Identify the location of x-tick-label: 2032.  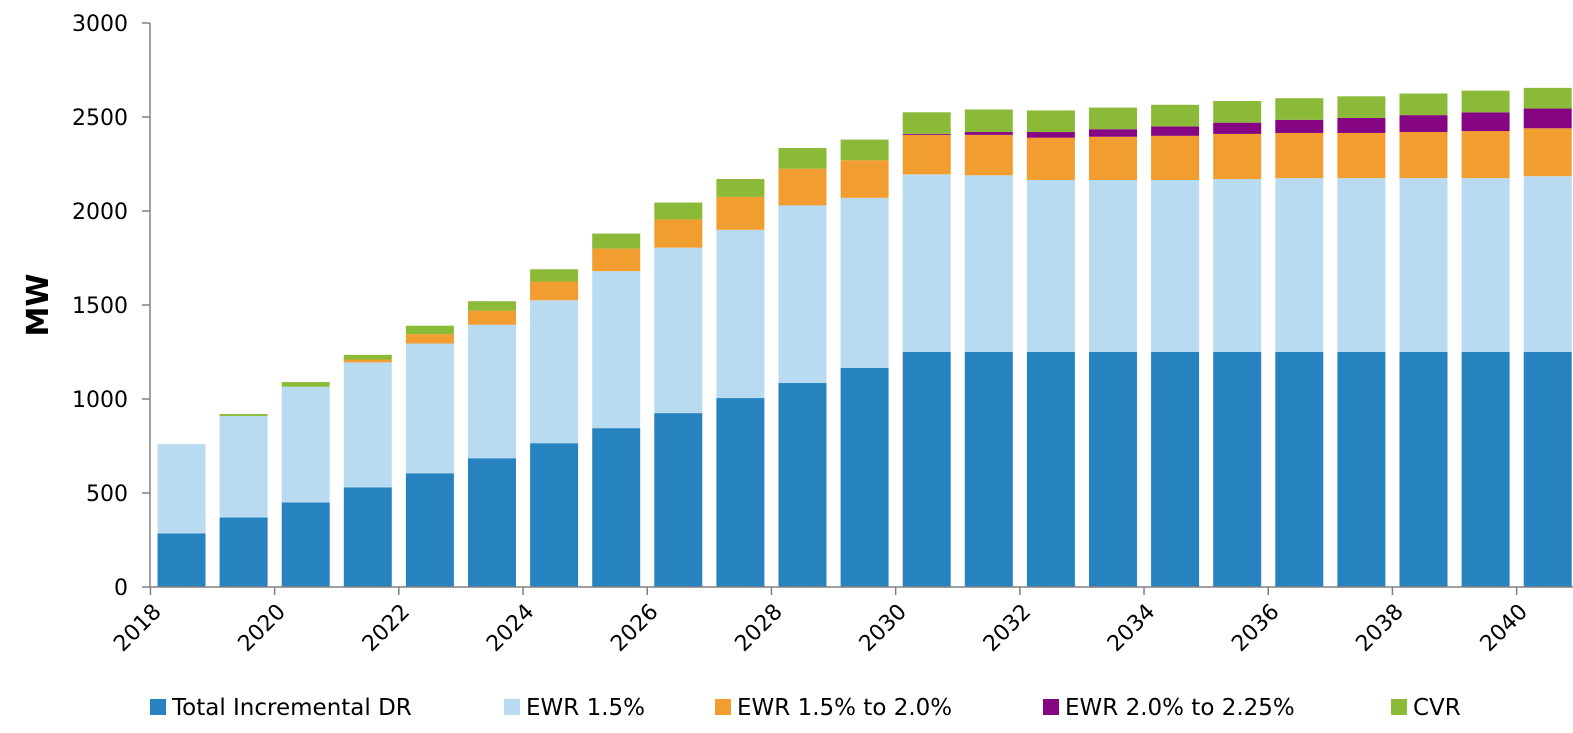
(1007, 628).